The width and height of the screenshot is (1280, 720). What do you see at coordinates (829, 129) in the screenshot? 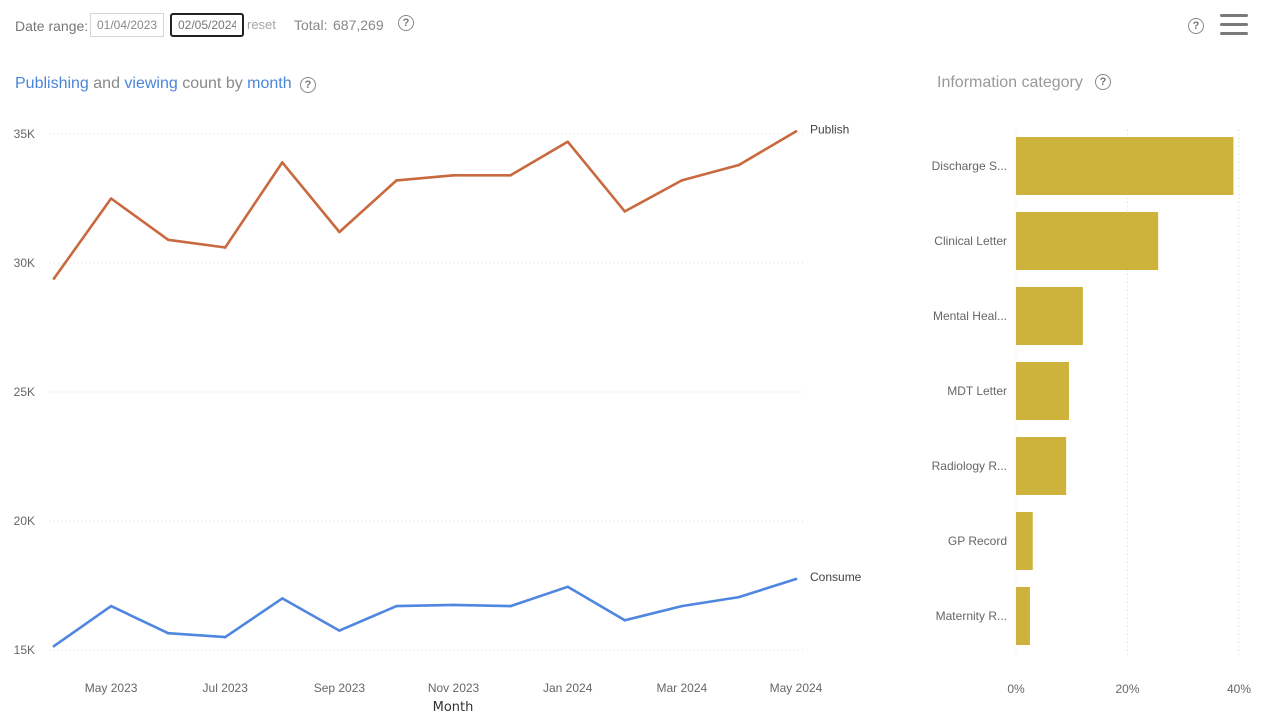
I see `series-label-publish: Publish` at bounding box center [829, 129].